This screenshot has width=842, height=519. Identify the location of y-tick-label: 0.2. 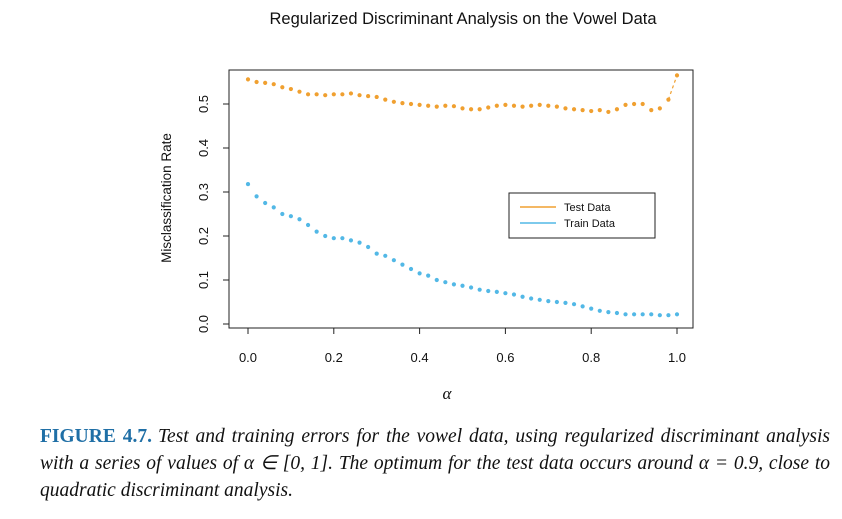
(203, 236).